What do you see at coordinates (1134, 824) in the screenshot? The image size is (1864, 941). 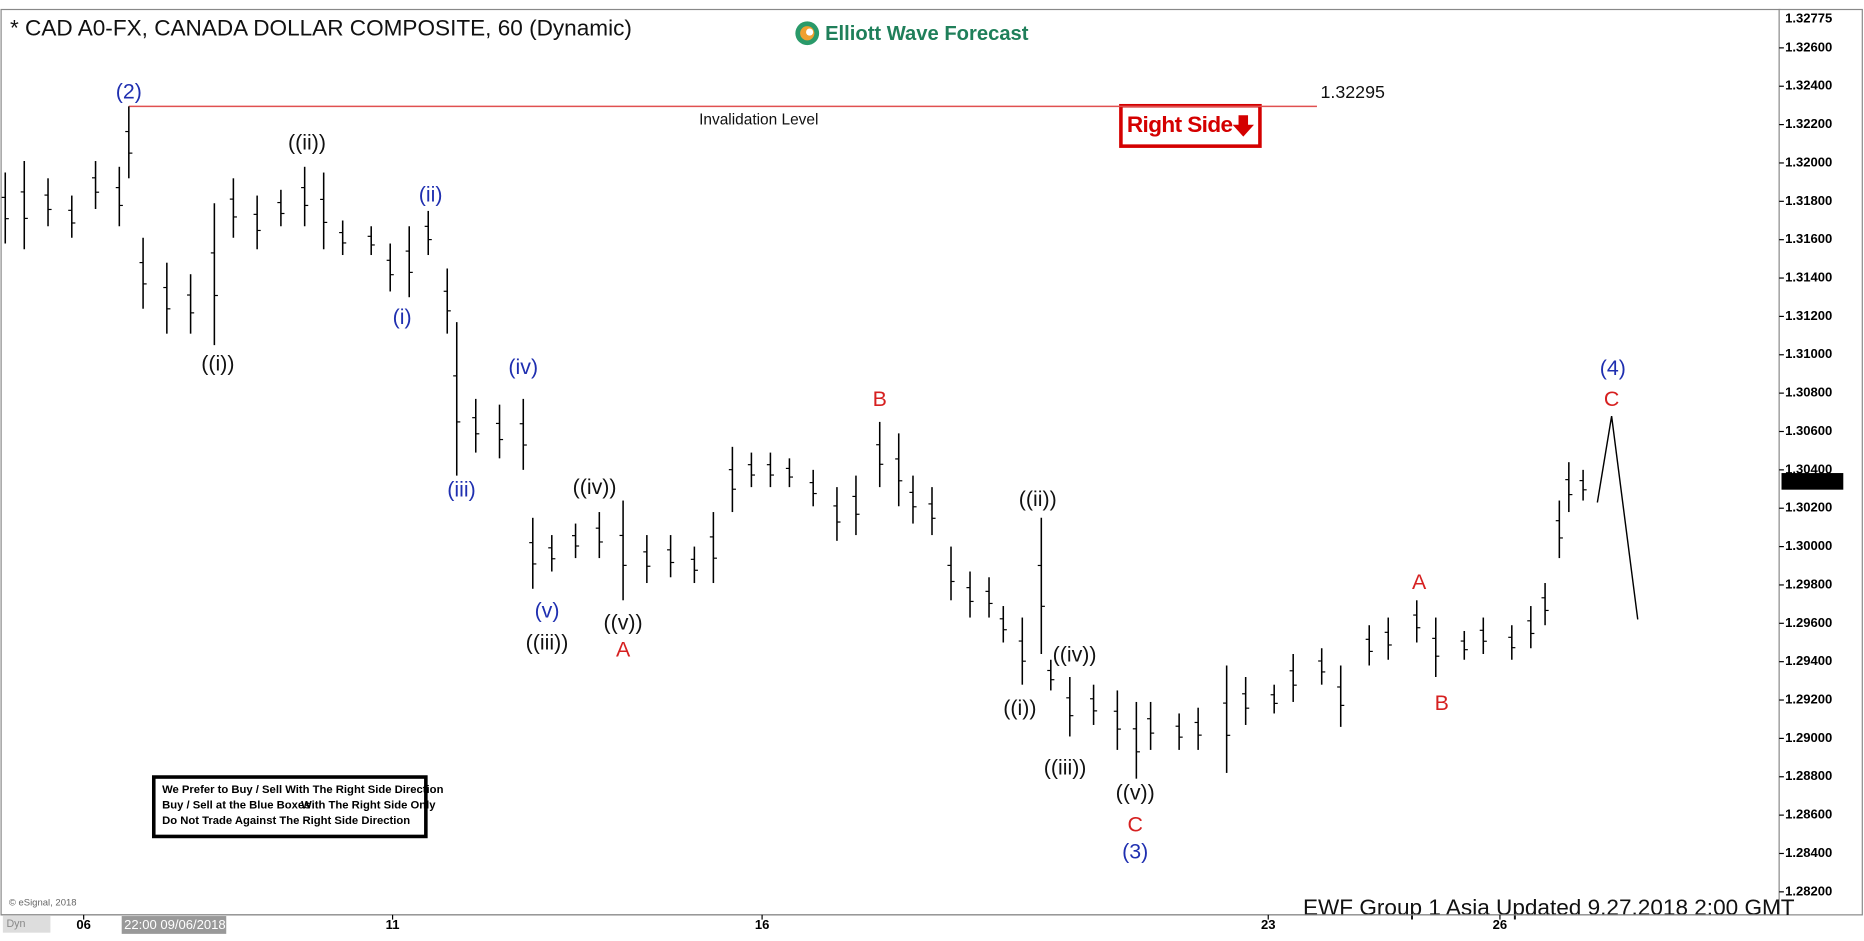 I see `wave-label: C` at bounding box center [1134, 824].